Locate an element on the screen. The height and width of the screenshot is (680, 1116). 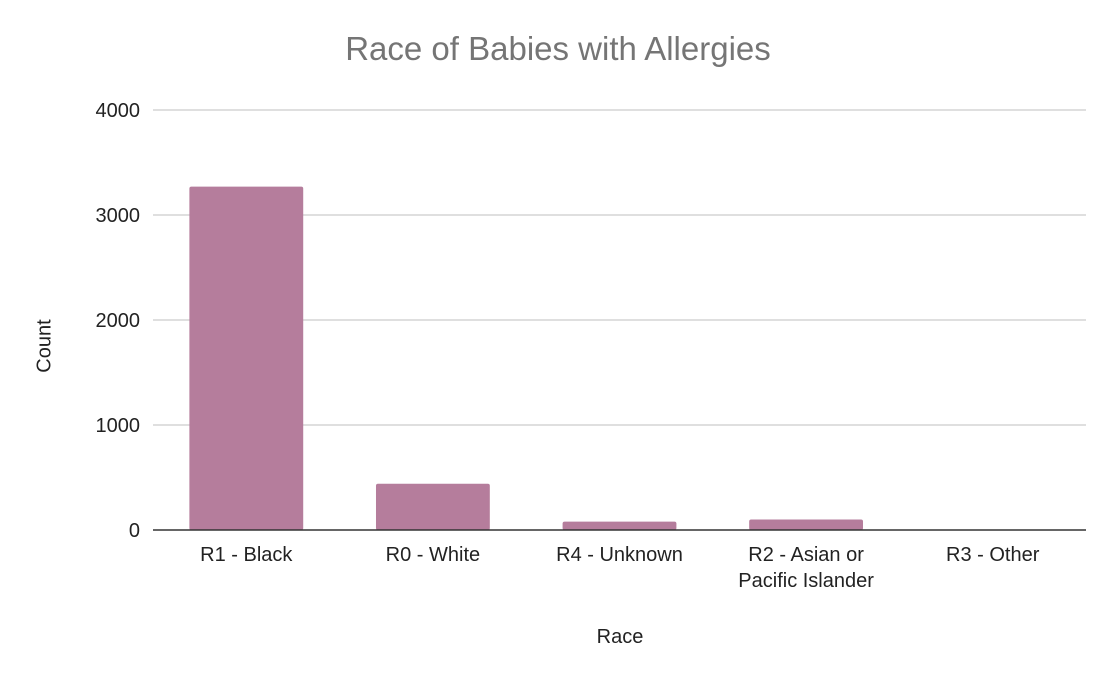
y-tick-label: 1000 is located at coordinates (118, 426).